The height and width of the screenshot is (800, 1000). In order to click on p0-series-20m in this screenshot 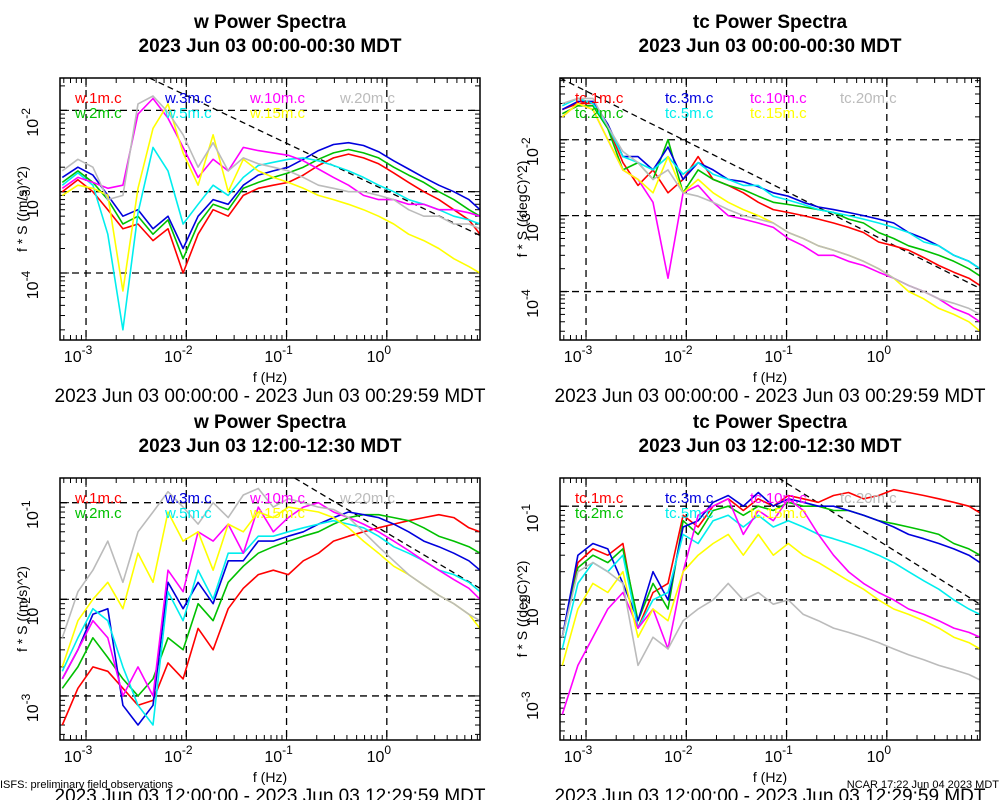, I will do `click(270, 162)`.